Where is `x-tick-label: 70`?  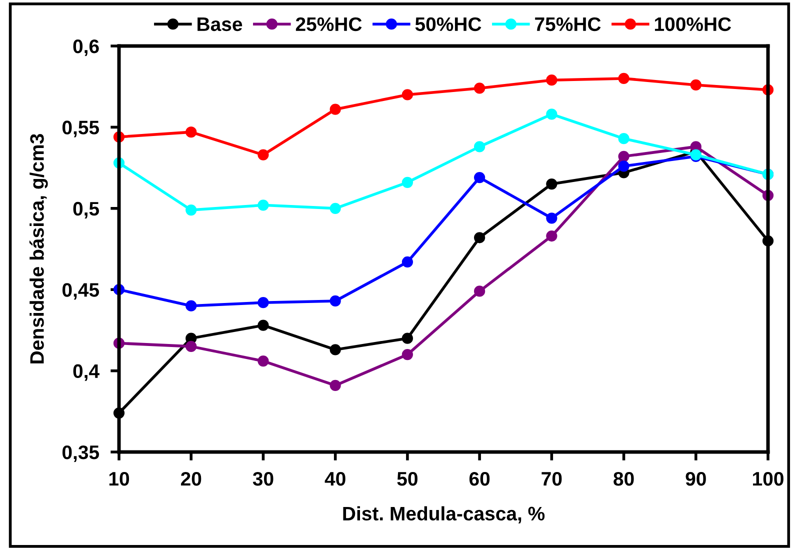 x-tick-label: 70 is located at coordinates (552, 479).